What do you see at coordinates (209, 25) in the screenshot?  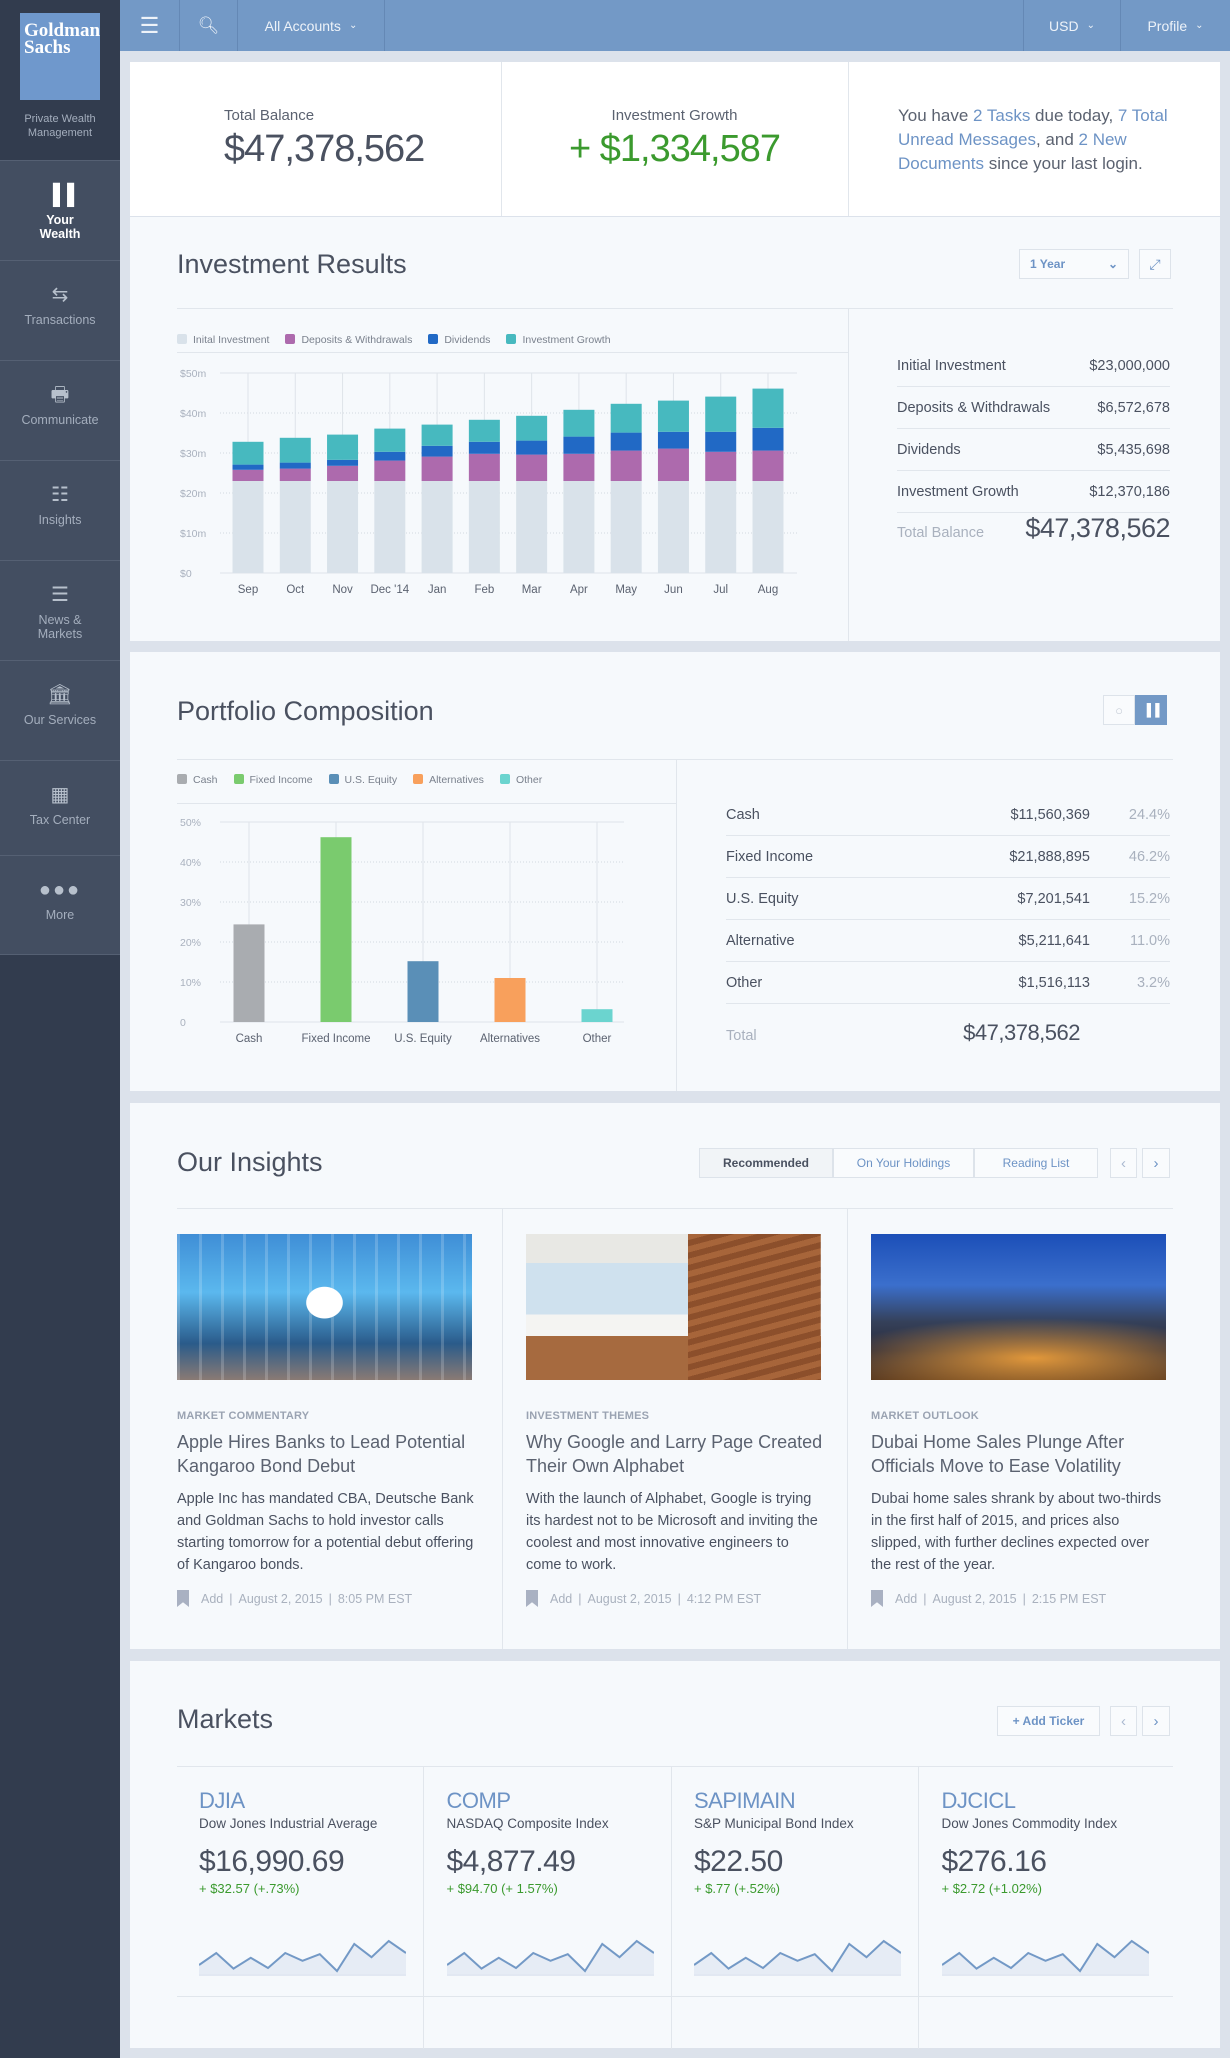 I see `search-button: 🔍︎` at bounding box center [209, 25].